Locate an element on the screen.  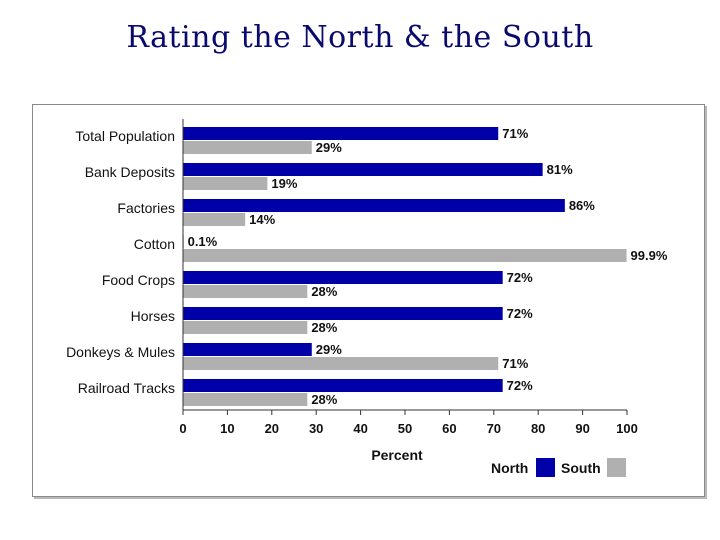
north-value-label: 86% is located at coordinates (582, 205).